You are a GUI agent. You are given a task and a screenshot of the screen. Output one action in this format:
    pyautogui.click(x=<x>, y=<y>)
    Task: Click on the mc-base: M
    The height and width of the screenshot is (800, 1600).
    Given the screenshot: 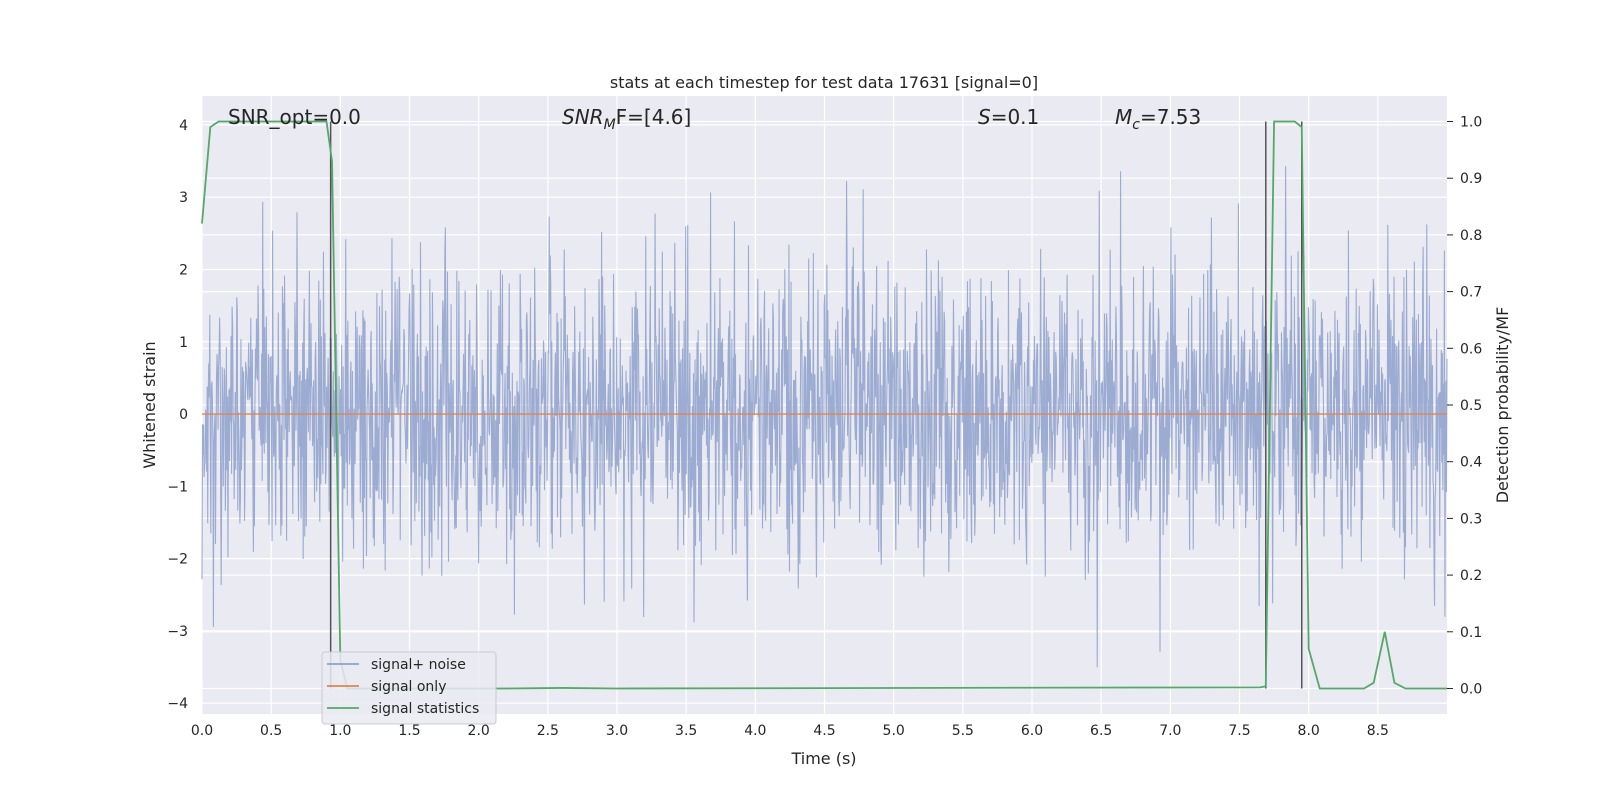 What is the action you would take?
    pyautogui.click(x=1123, y=117)
    